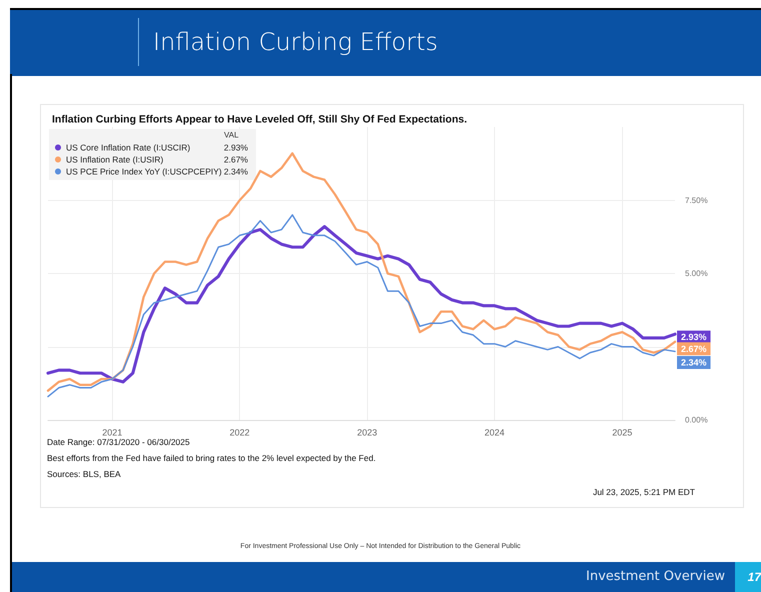 The image size is (761, 592). I want to click on text: Best efforts from the Fed have failed to bring rates to the 2% level expected by the Fed., so click(211, 458).